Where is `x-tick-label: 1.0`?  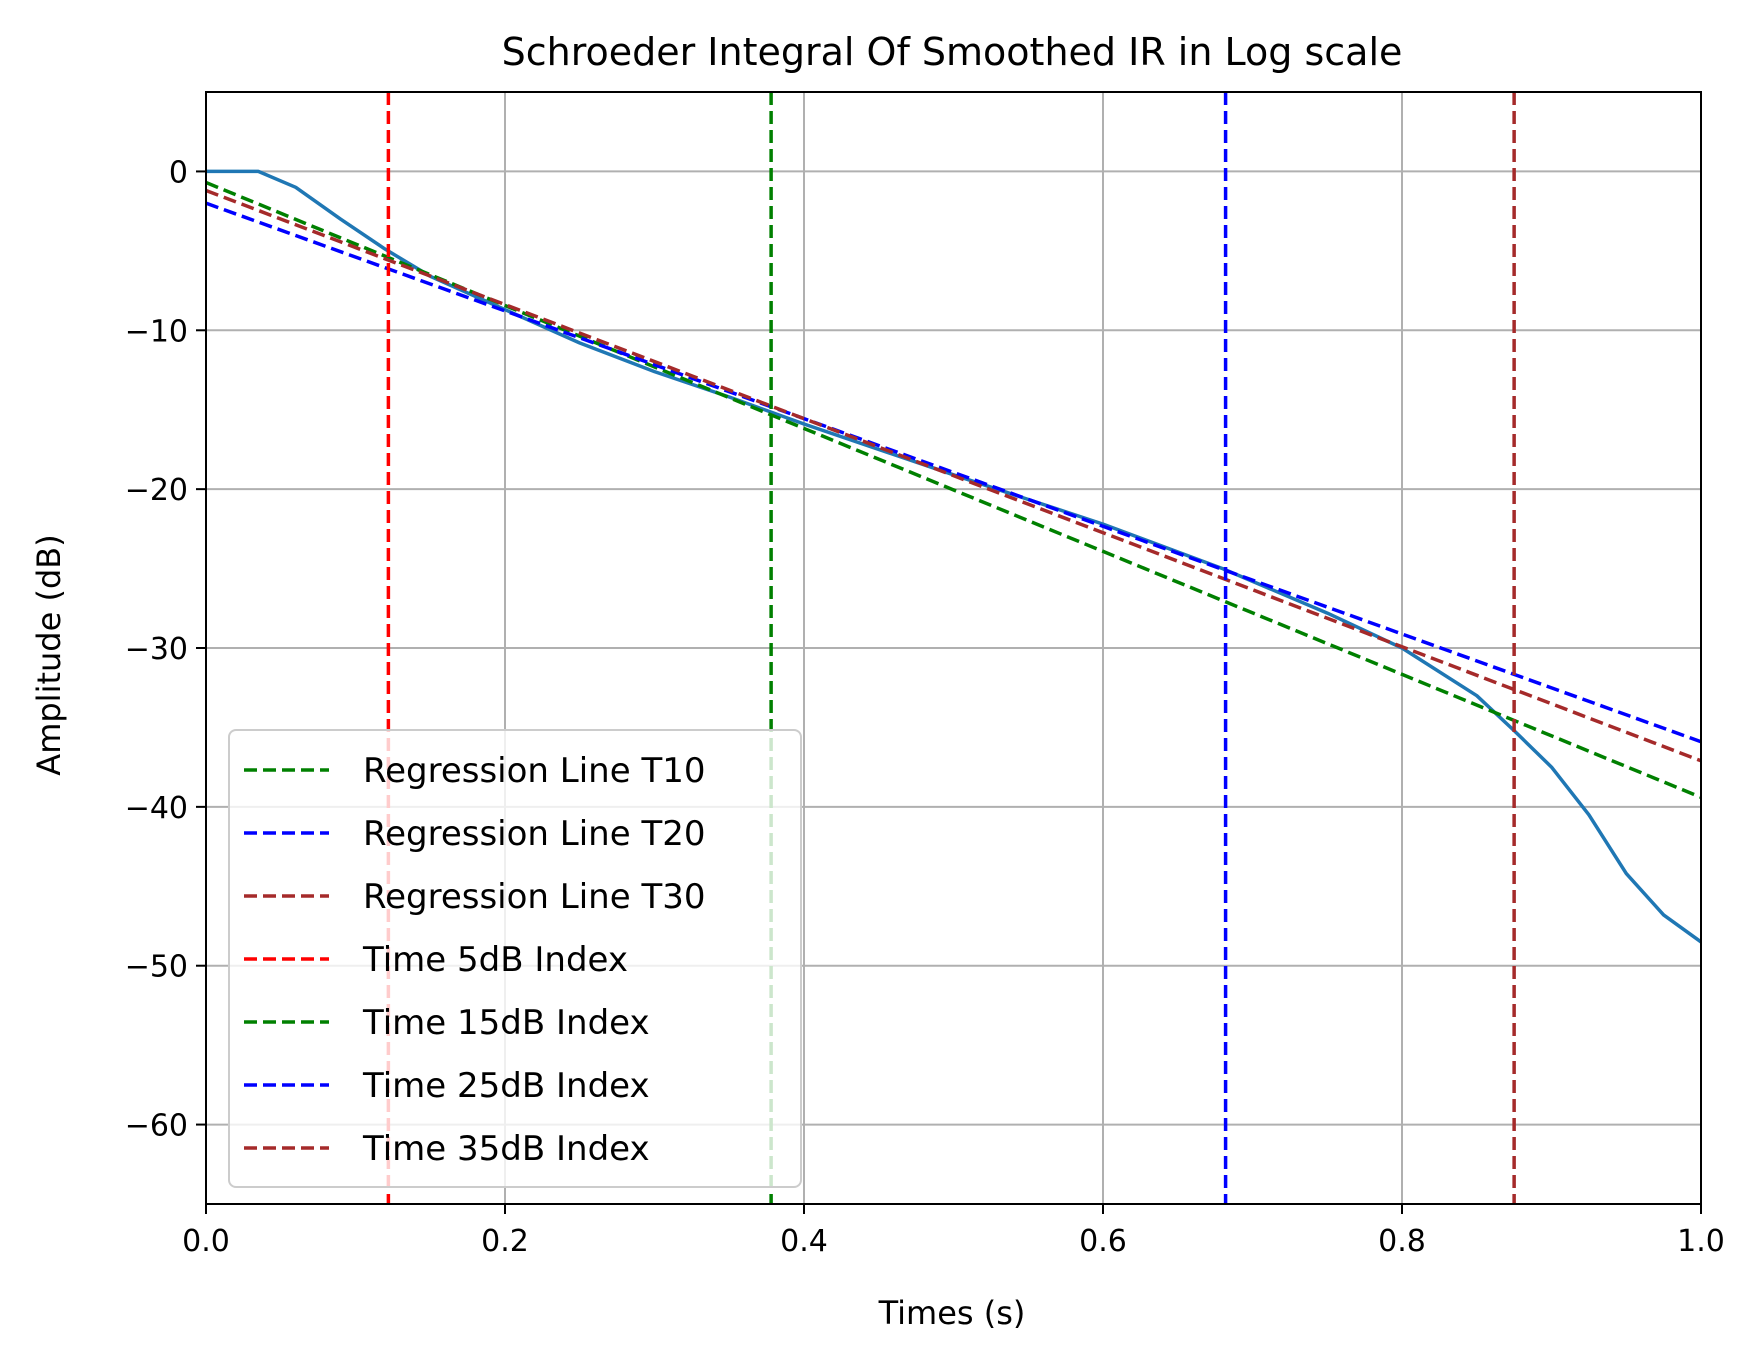 x-tick-label: 1.0 is located at coordinates (1701, 1241).